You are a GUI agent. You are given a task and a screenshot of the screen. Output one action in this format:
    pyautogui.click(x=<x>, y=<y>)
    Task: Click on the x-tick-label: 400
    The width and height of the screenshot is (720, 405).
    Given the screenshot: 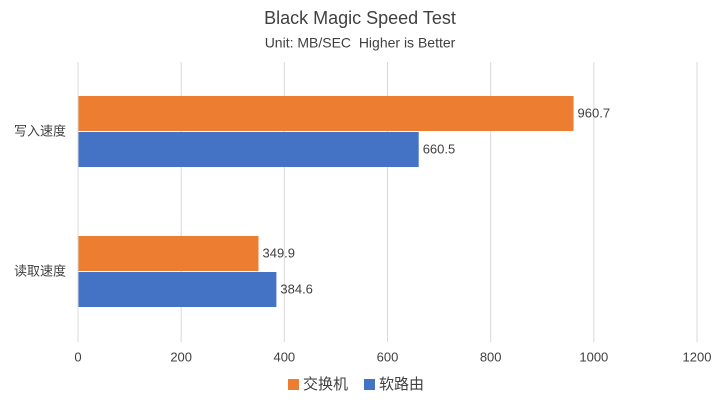 What is the action you would take?
    pyautogui.click(x=284, y=356)
    